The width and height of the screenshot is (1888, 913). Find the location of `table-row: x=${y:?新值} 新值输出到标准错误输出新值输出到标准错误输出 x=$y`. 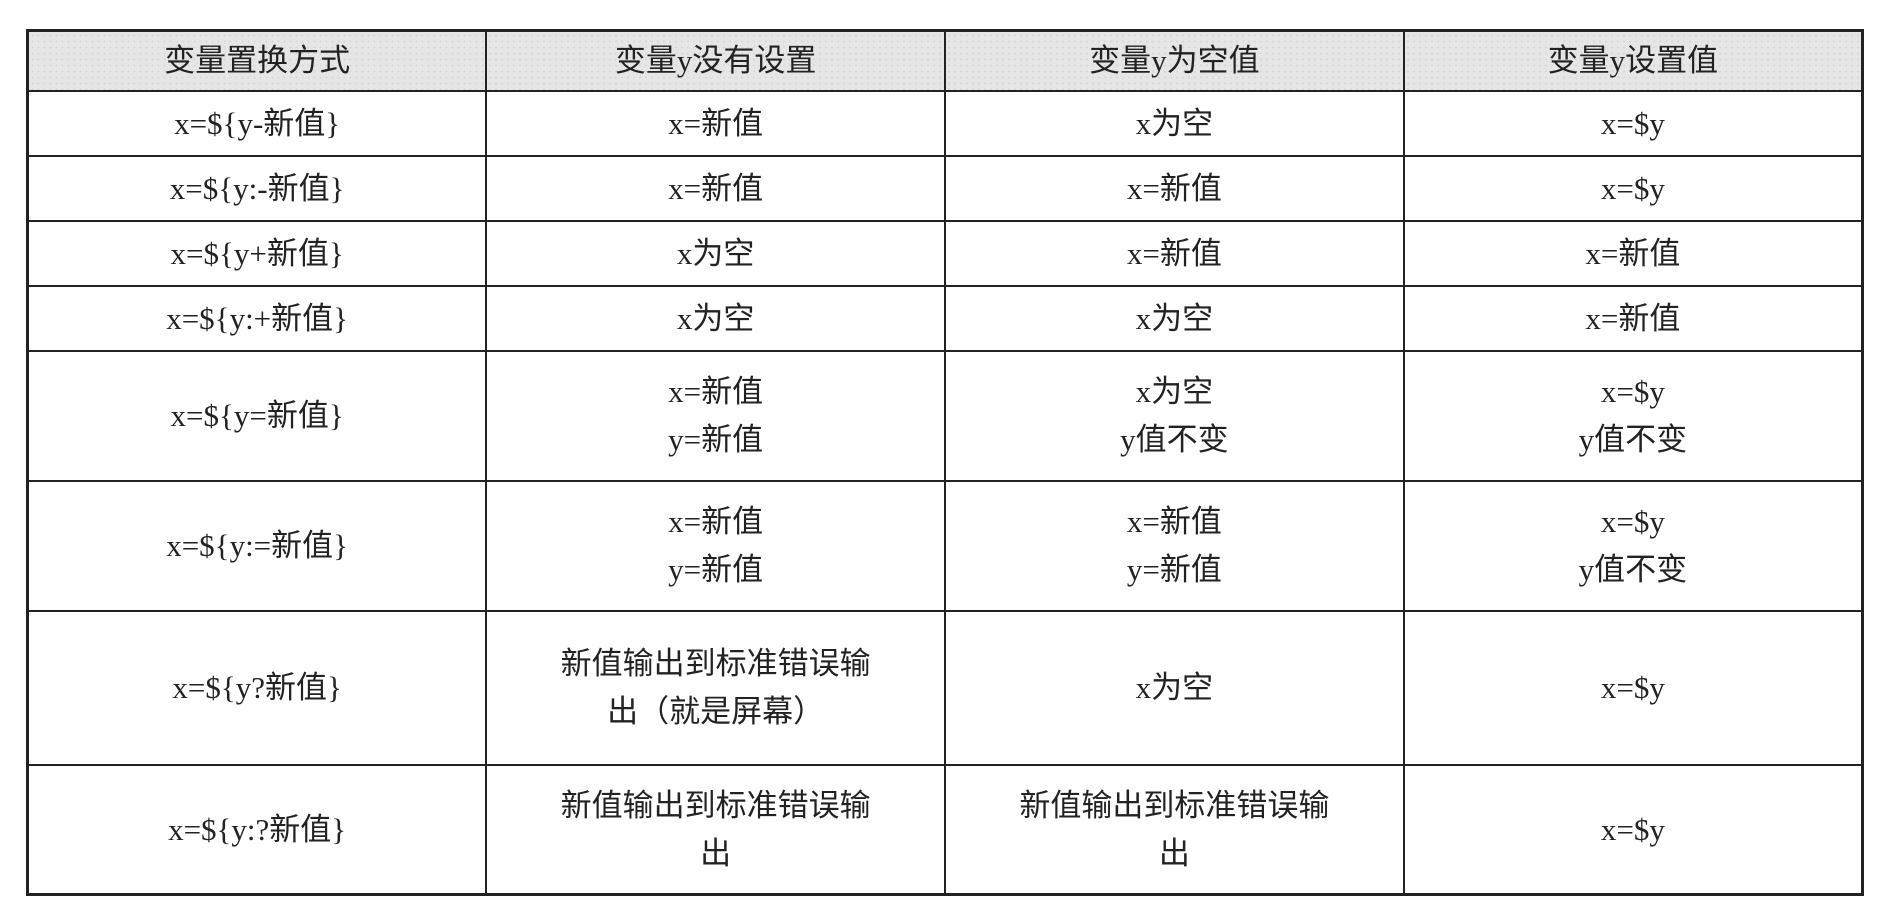

table-row: x=${y:?新值} 新值输出到标准错误输出新值输出到标准错误输出 x=$y is located at coordinates (945, 830).